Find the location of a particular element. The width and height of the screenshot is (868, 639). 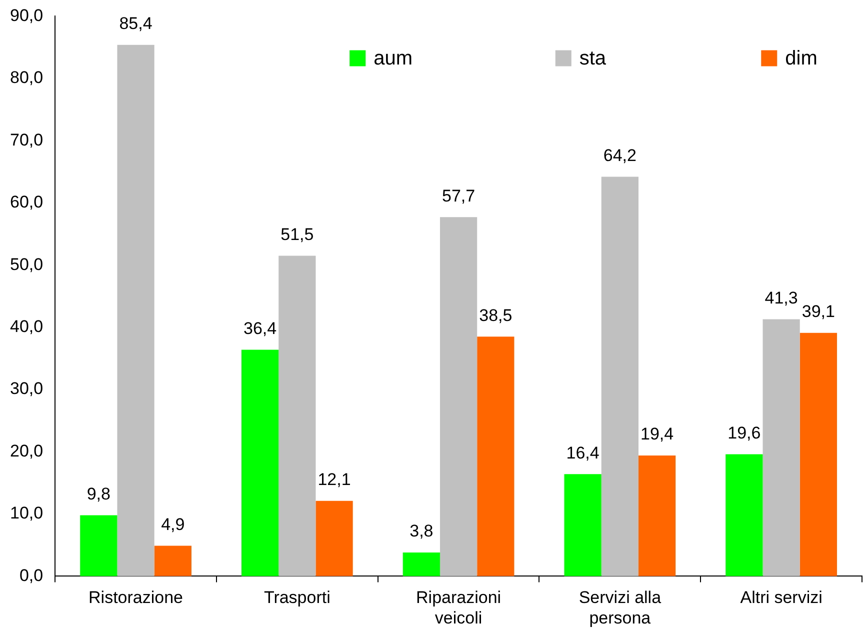

data-label: 9,8 is located at coordinates (98, 494).